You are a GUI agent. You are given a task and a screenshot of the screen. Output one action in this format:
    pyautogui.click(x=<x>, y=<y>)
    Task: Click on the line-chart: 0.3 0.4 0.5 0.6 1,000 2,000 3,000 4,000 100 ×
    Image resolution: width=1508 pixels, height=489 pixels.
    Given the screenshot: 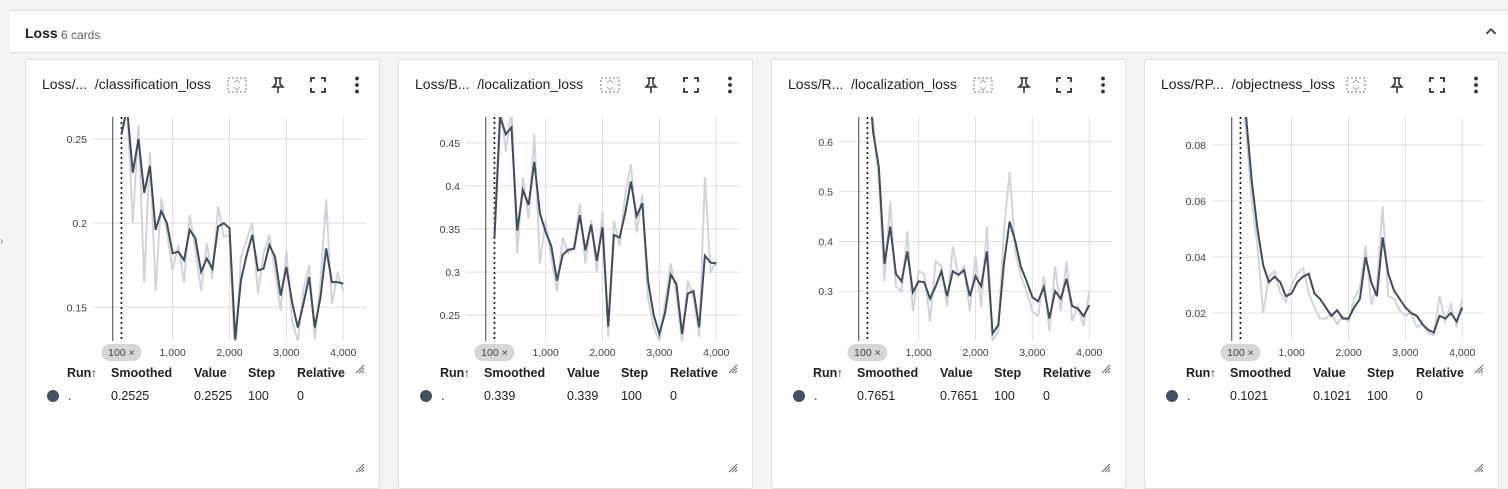 What is the action you would take?
    pyautogui.click(x=949, y=230)
    